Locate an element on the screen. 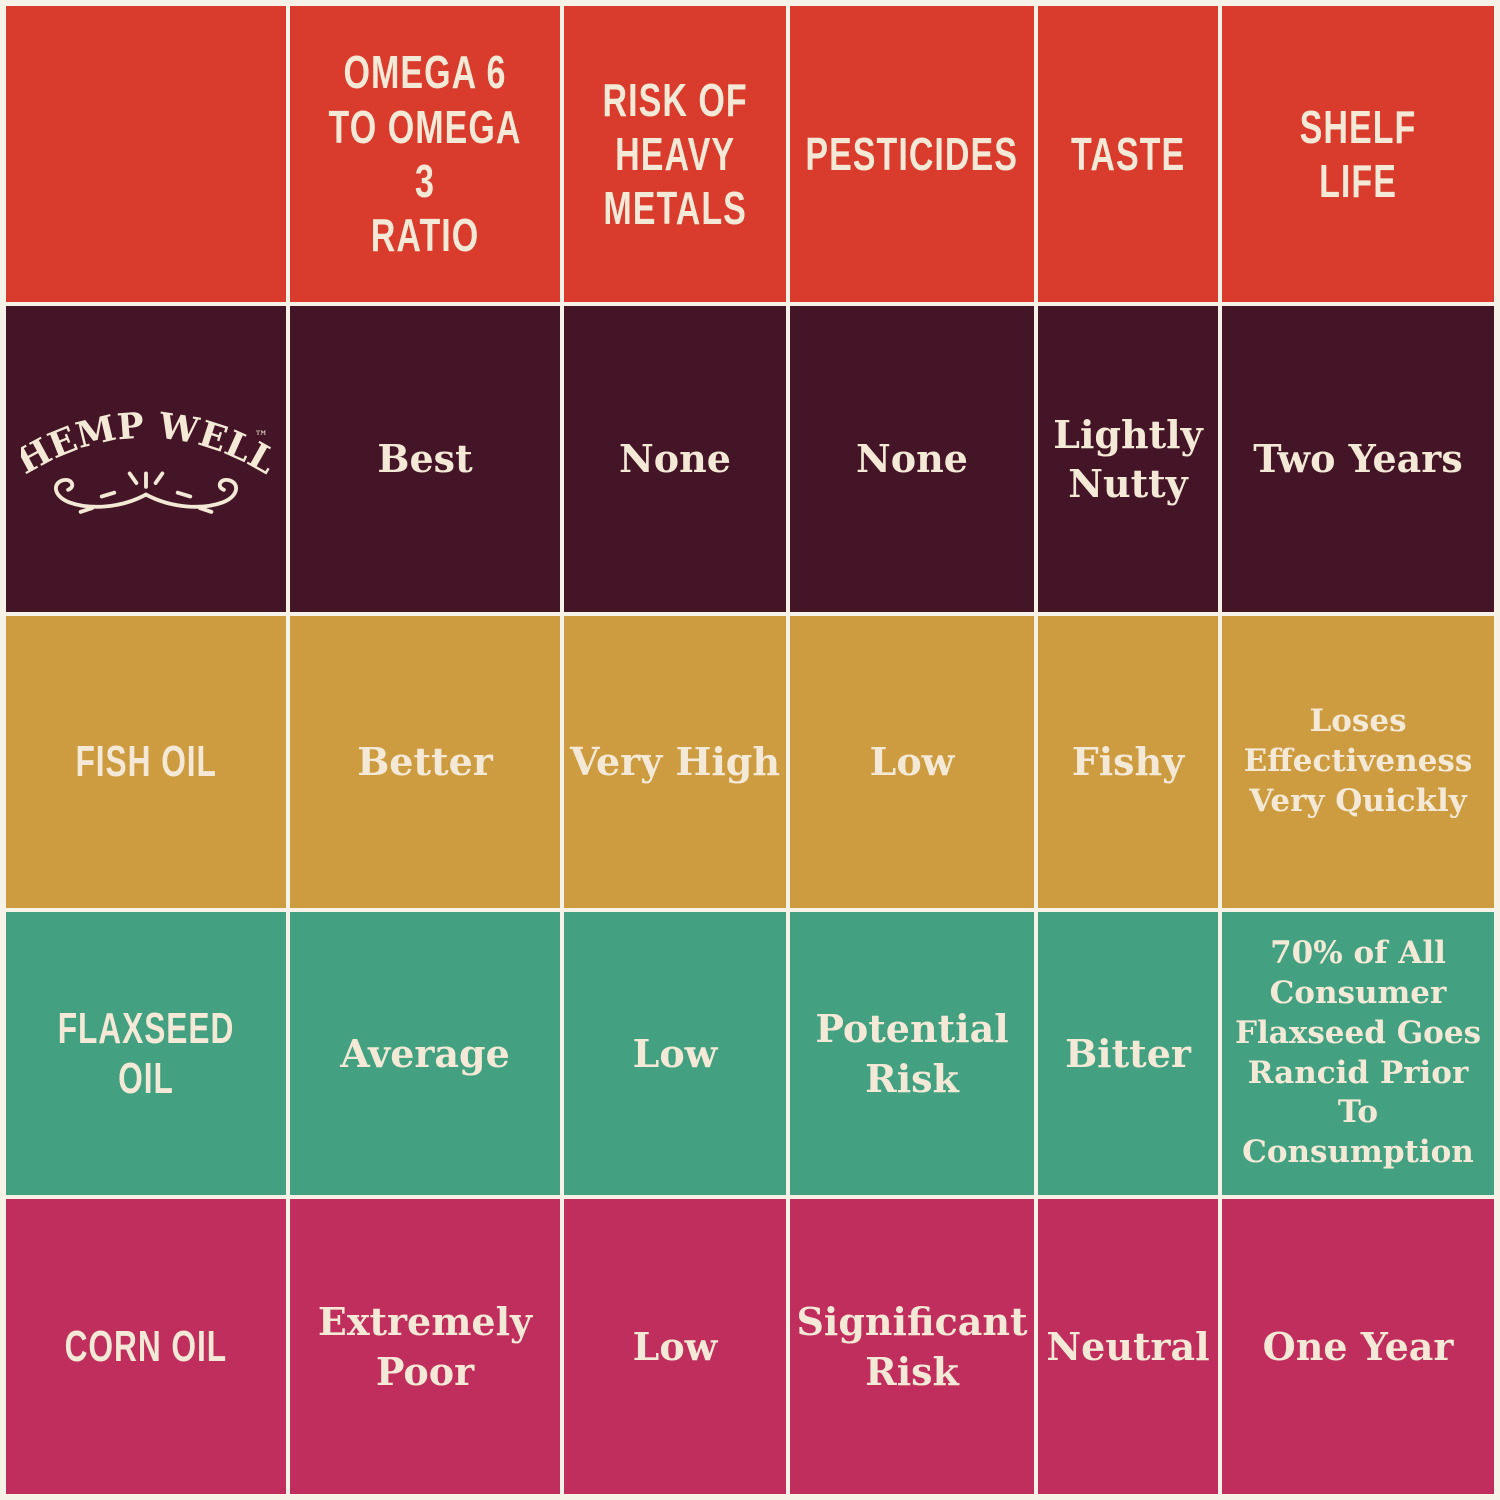 Image resolution: width=1500 pixels, height=1500 pixels. cell-corn-omega-ratio: Extremely Poor is located at coordinates (425, 1346).